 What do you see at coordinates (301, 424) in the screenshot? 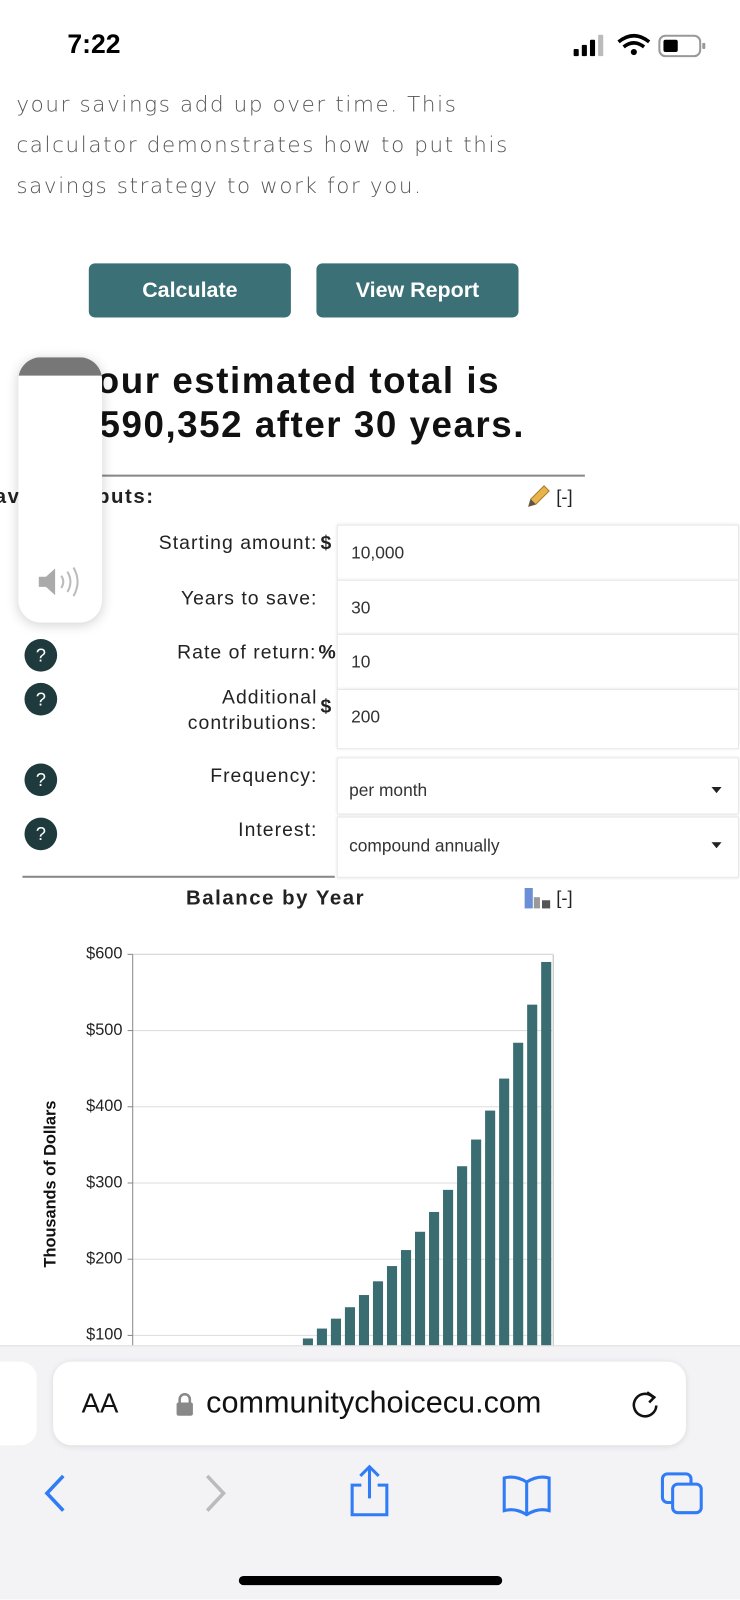
I see `result-heading: $590,352 after 30 years.` at bounding box center [301, 424].